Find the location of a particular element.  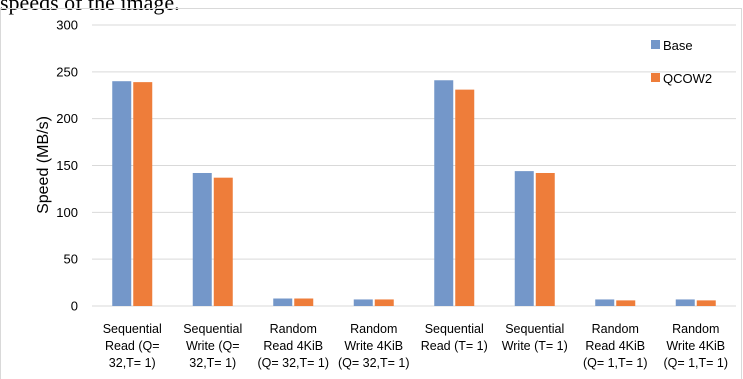

header-text: speeds of the image. is located at coordinates (90, 7).